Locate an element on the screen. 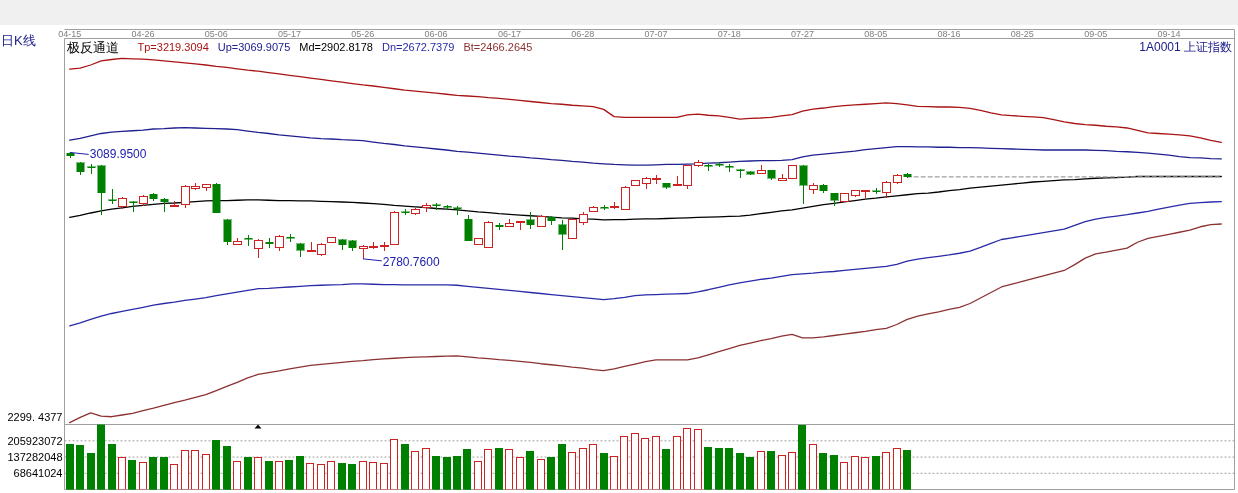  chart-title: 1A0001 上证指数 is located at coordinates (1185, 47).